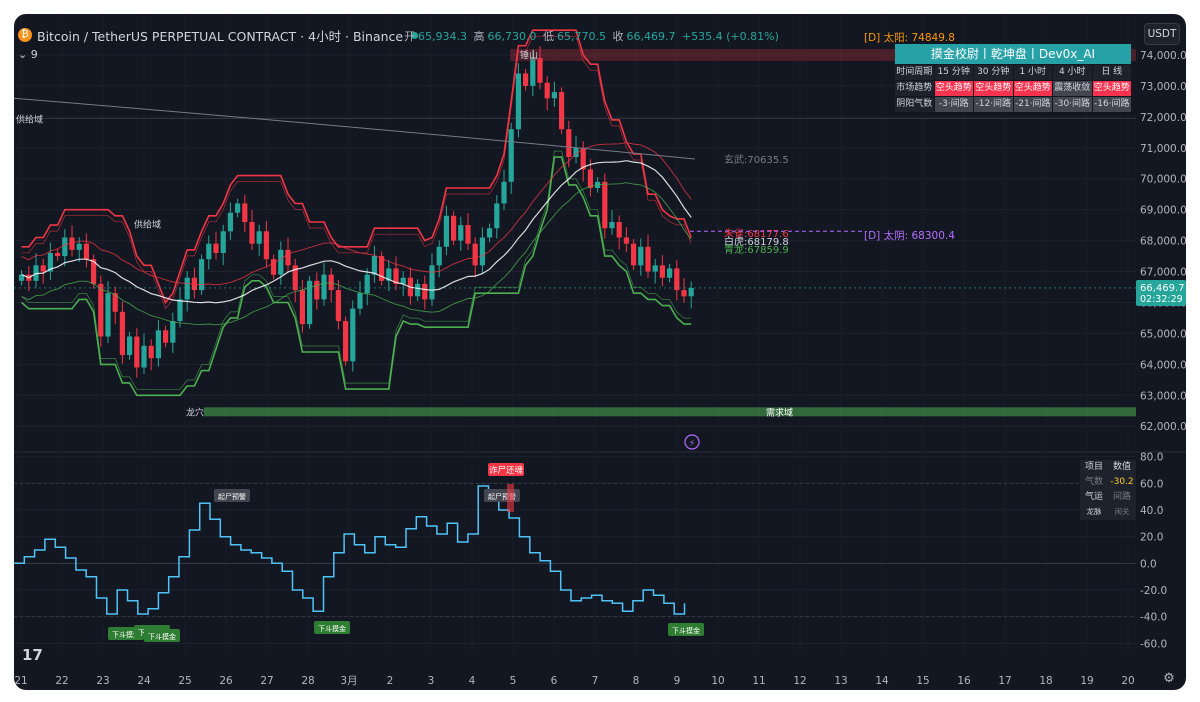  Describe the element at coordinates (756, 249) in the screenshot. I see `qinglong-label: 青龙:67859.9` at that location.